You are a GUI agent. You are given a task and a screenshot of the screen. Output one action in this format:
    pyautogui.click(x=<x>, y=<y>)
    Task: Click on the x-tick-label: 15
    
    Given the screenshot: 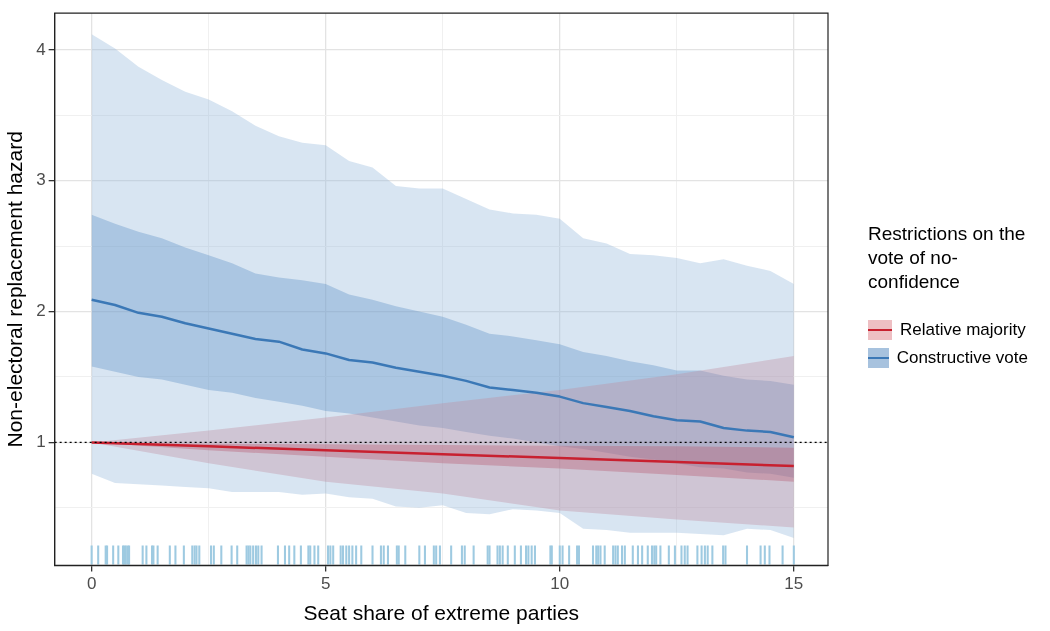 What is the action you would take?
    pyautogui.click(x=794, y=584)
    